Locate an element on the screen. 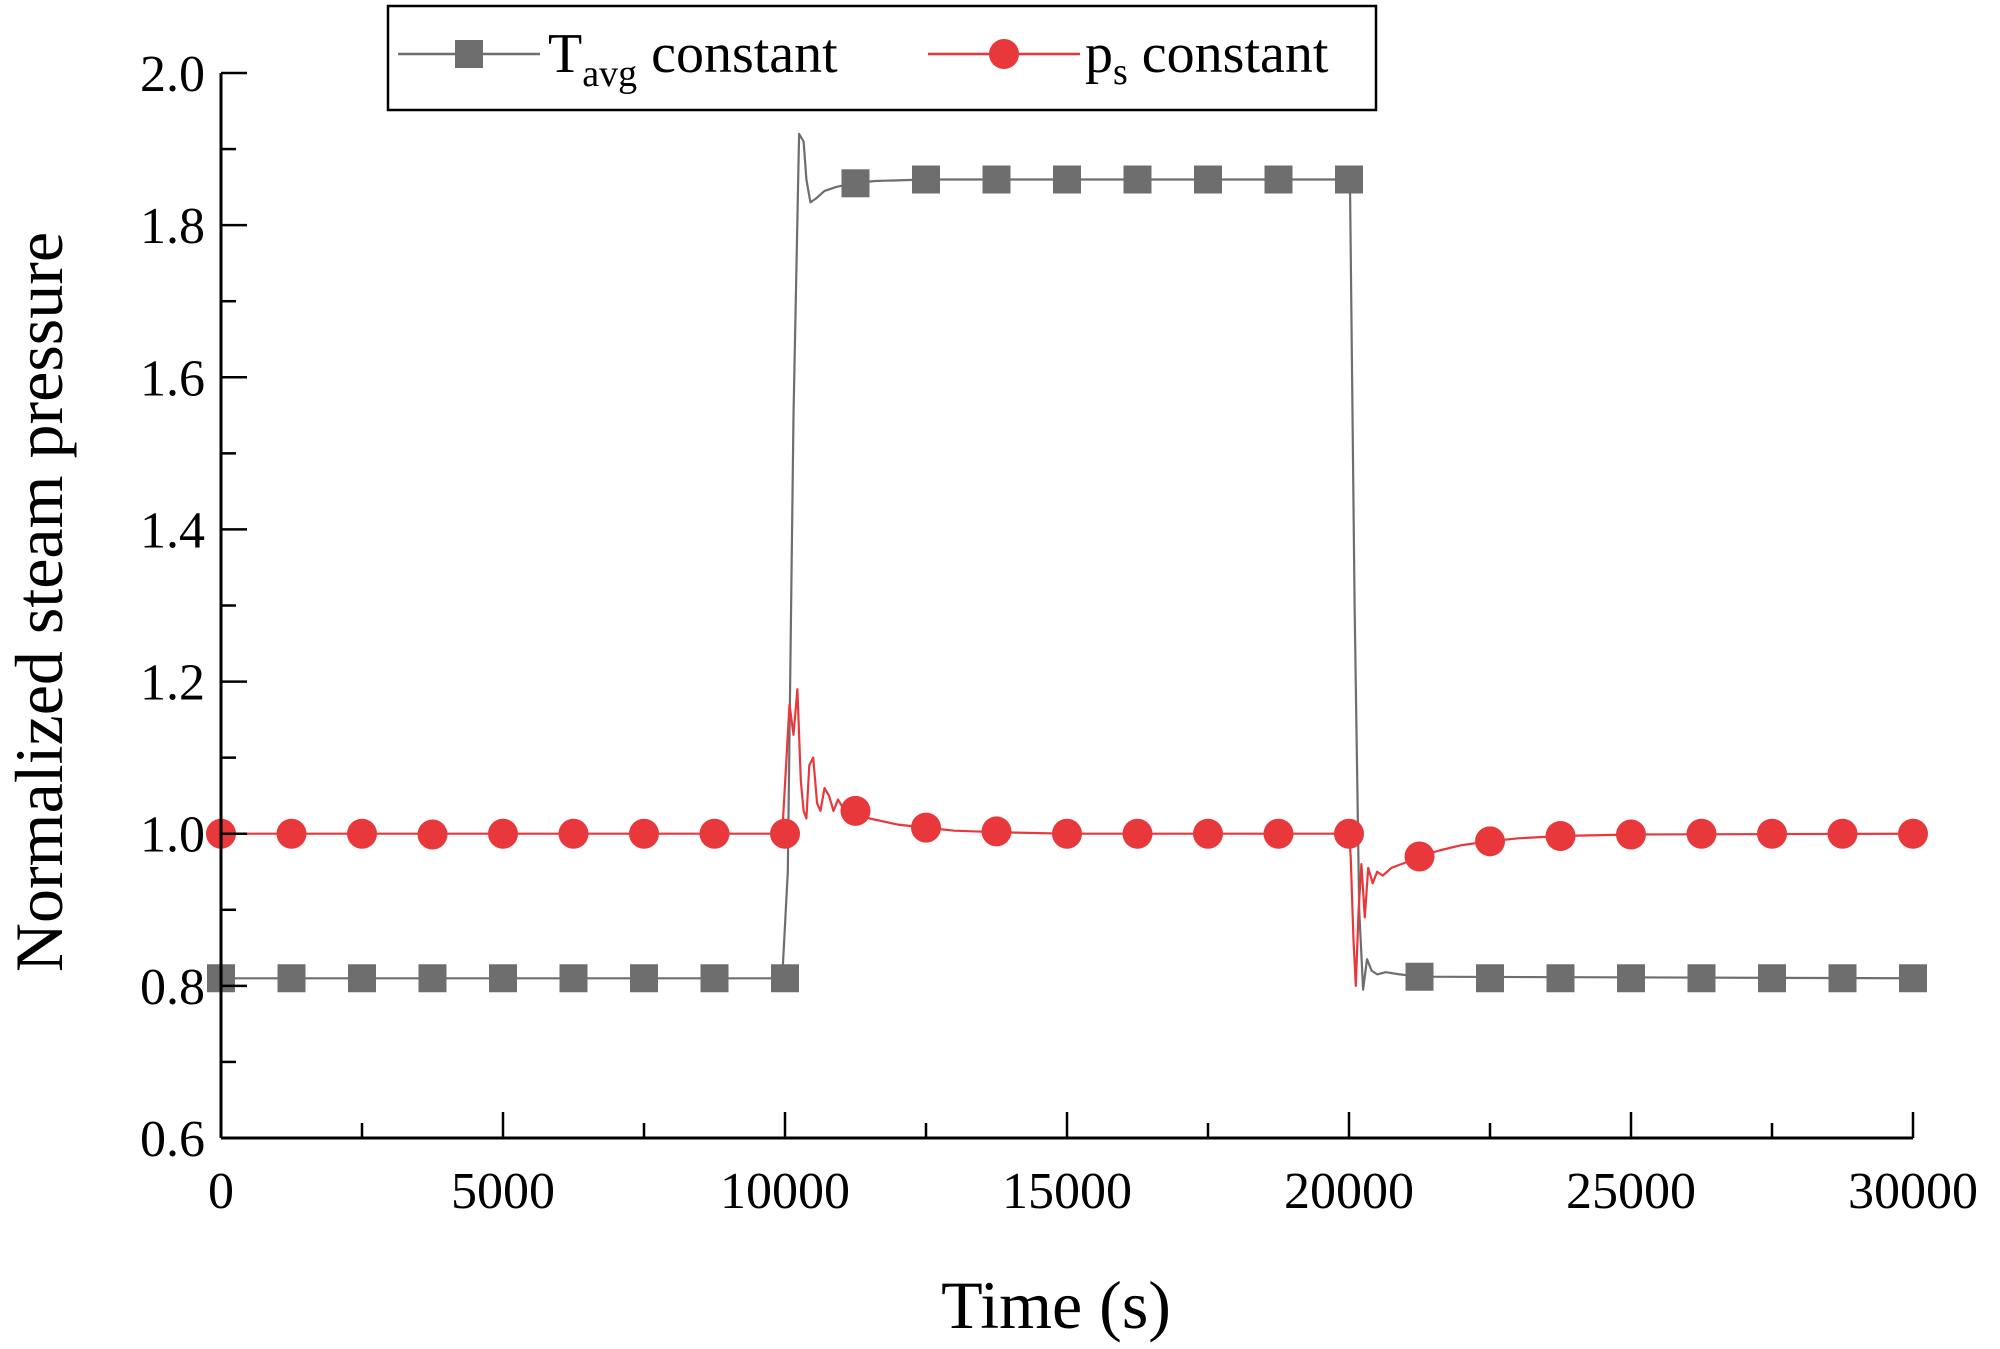  x-tick-label: 0 is located at coordinates (221, 1191).